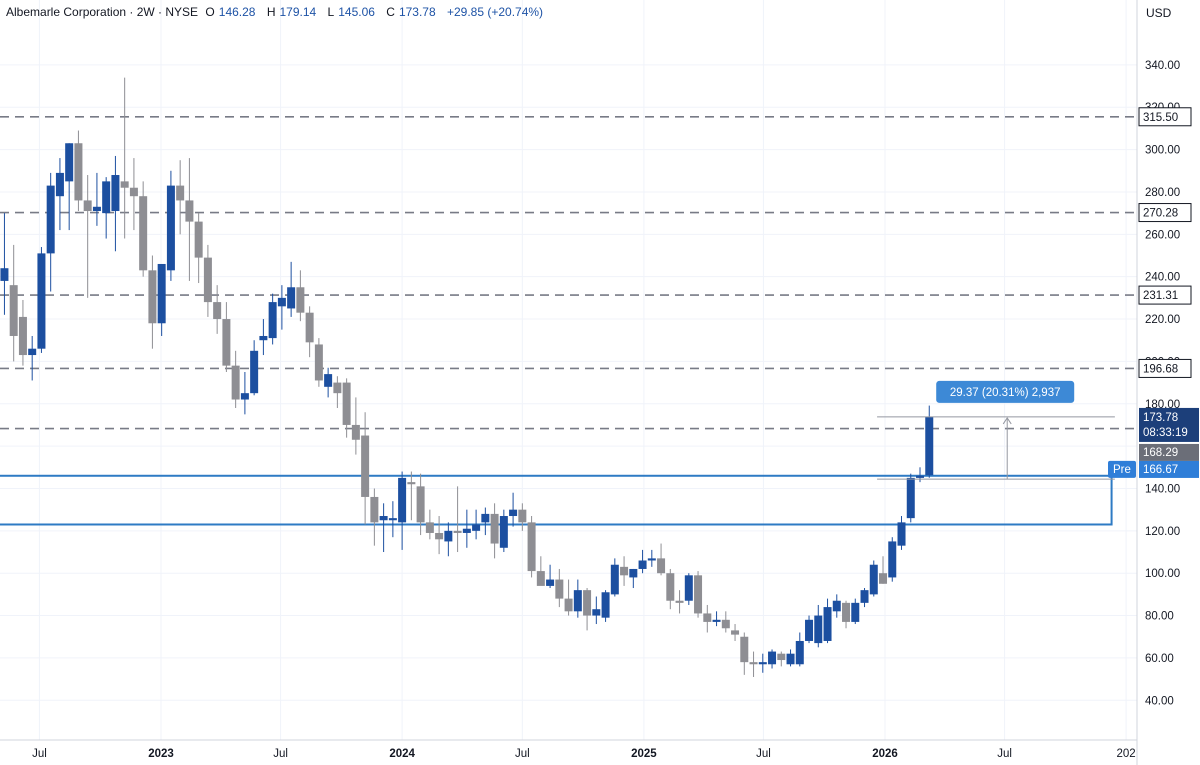  I want to click on close-value: 173.78, so click(417, 12).